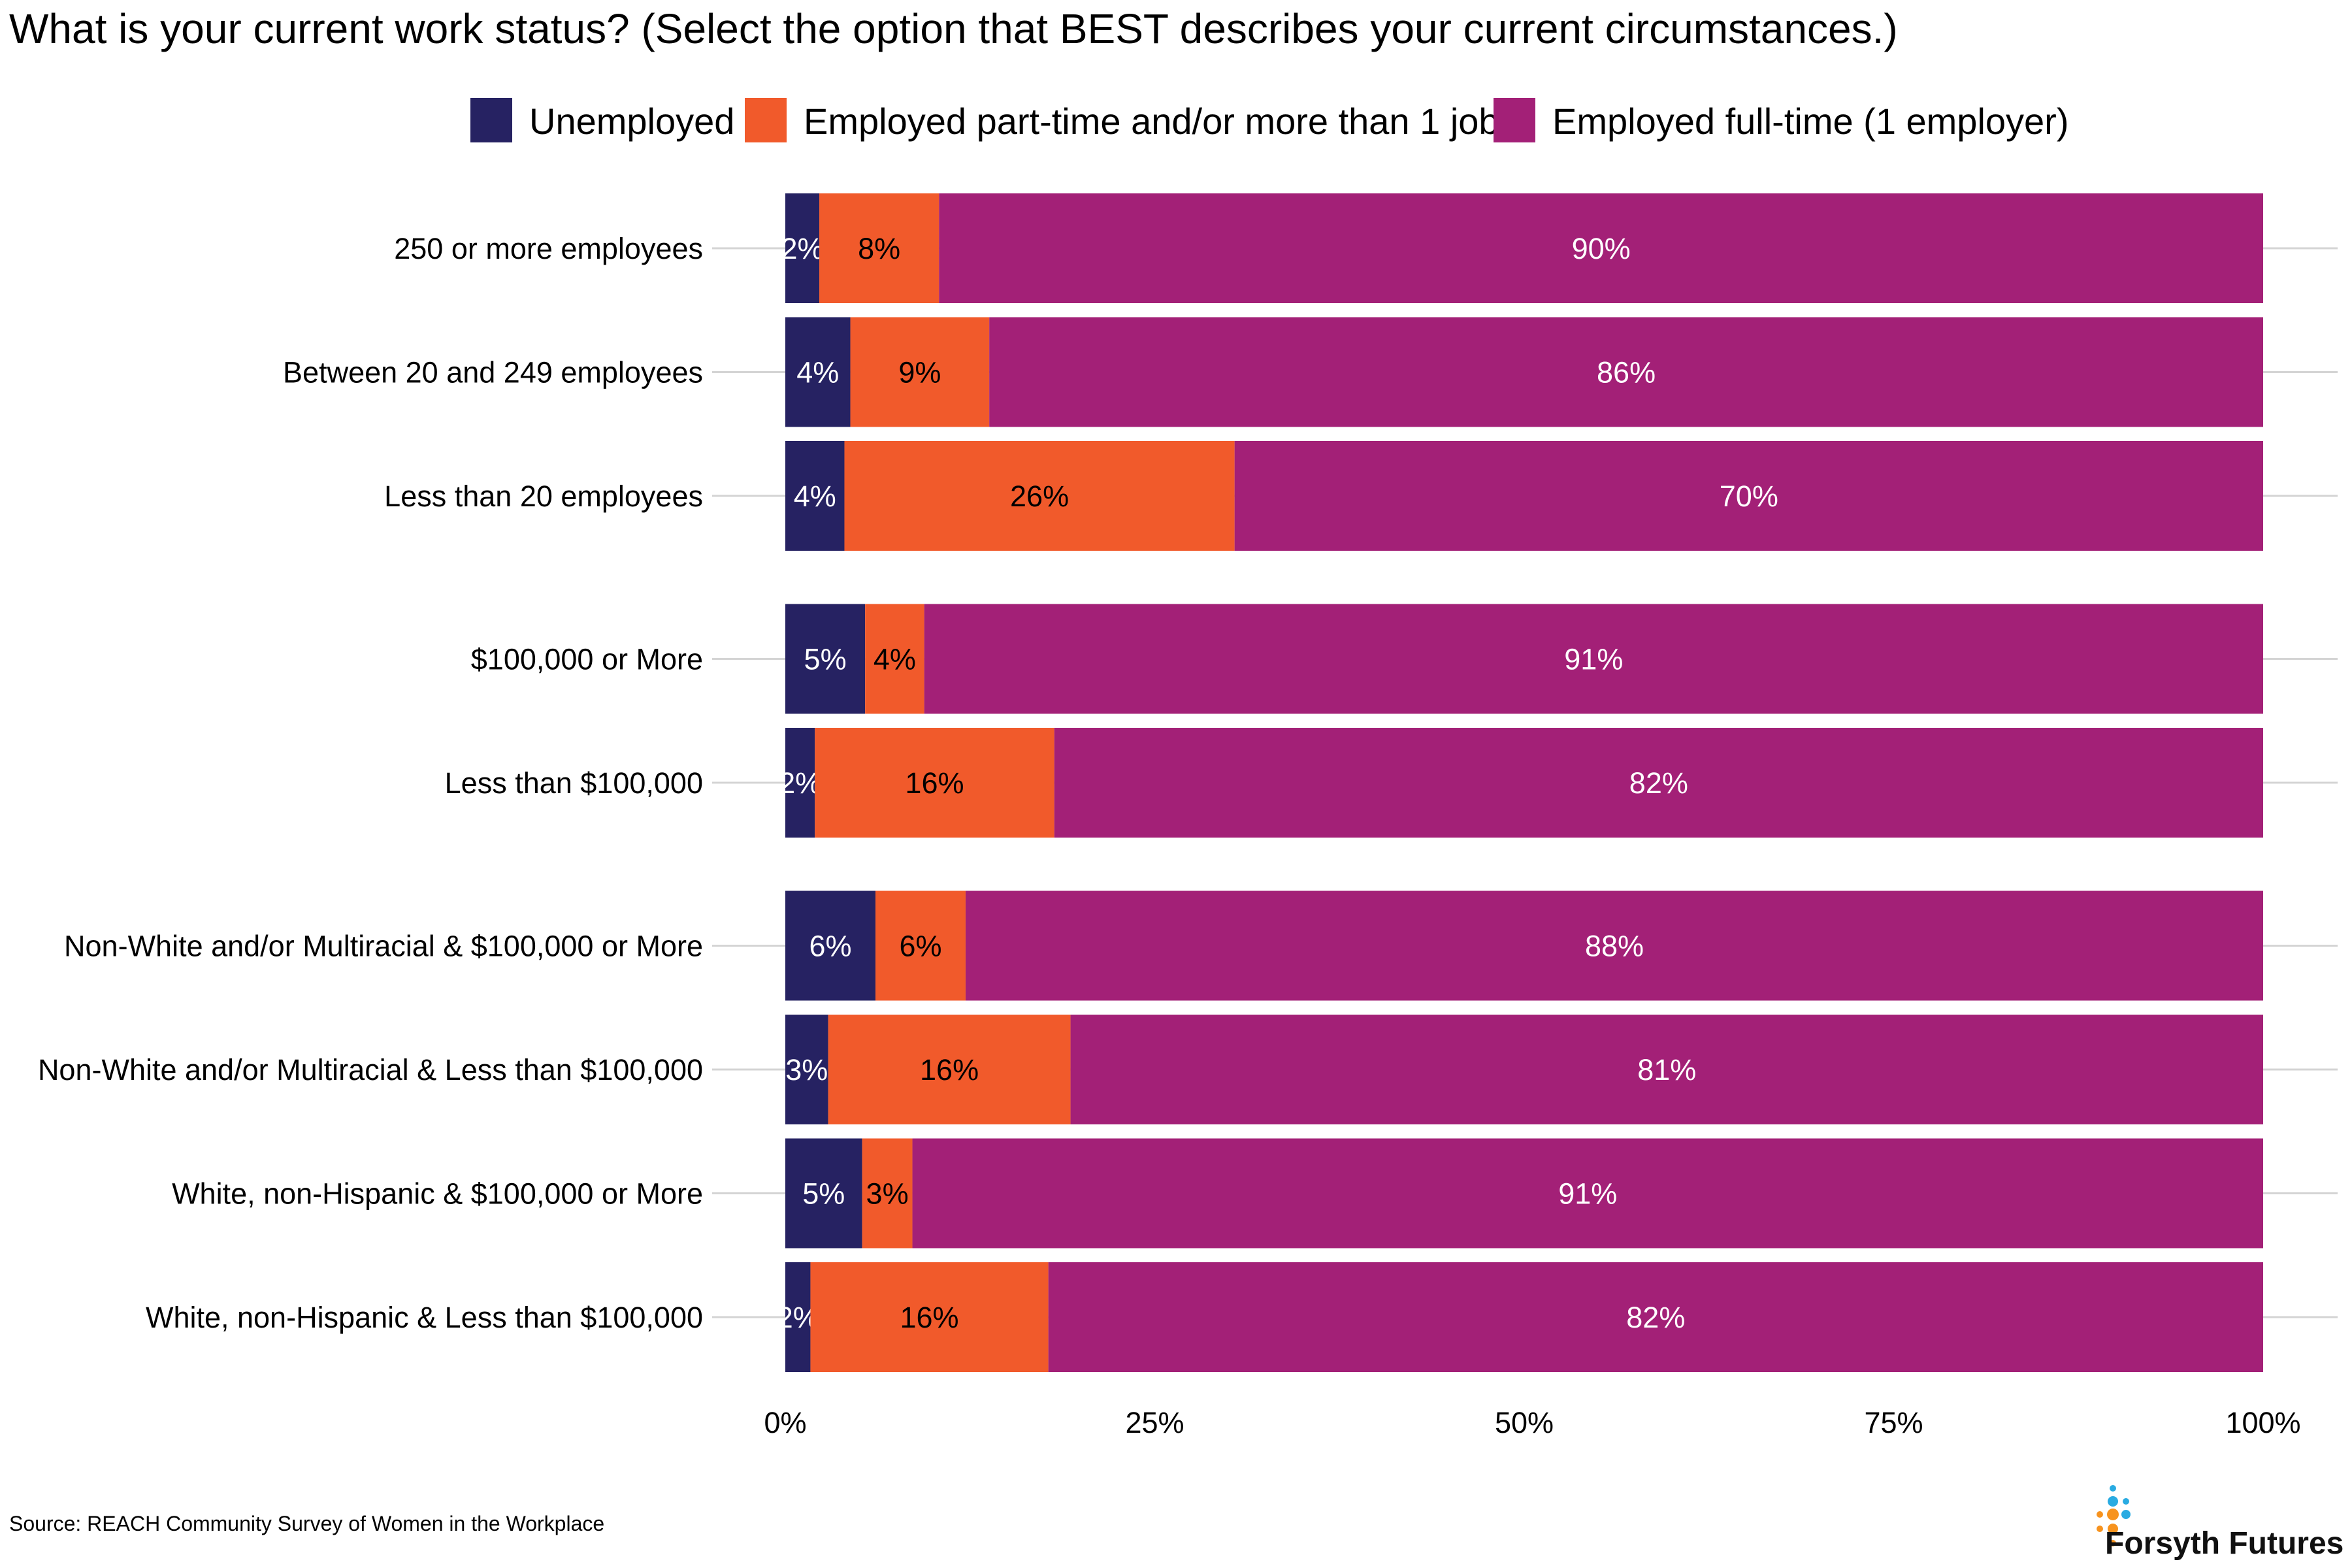 The image size is (2352, 1568). I want to click on bar-row: 5% 4% 91%, so click(1524, 659).